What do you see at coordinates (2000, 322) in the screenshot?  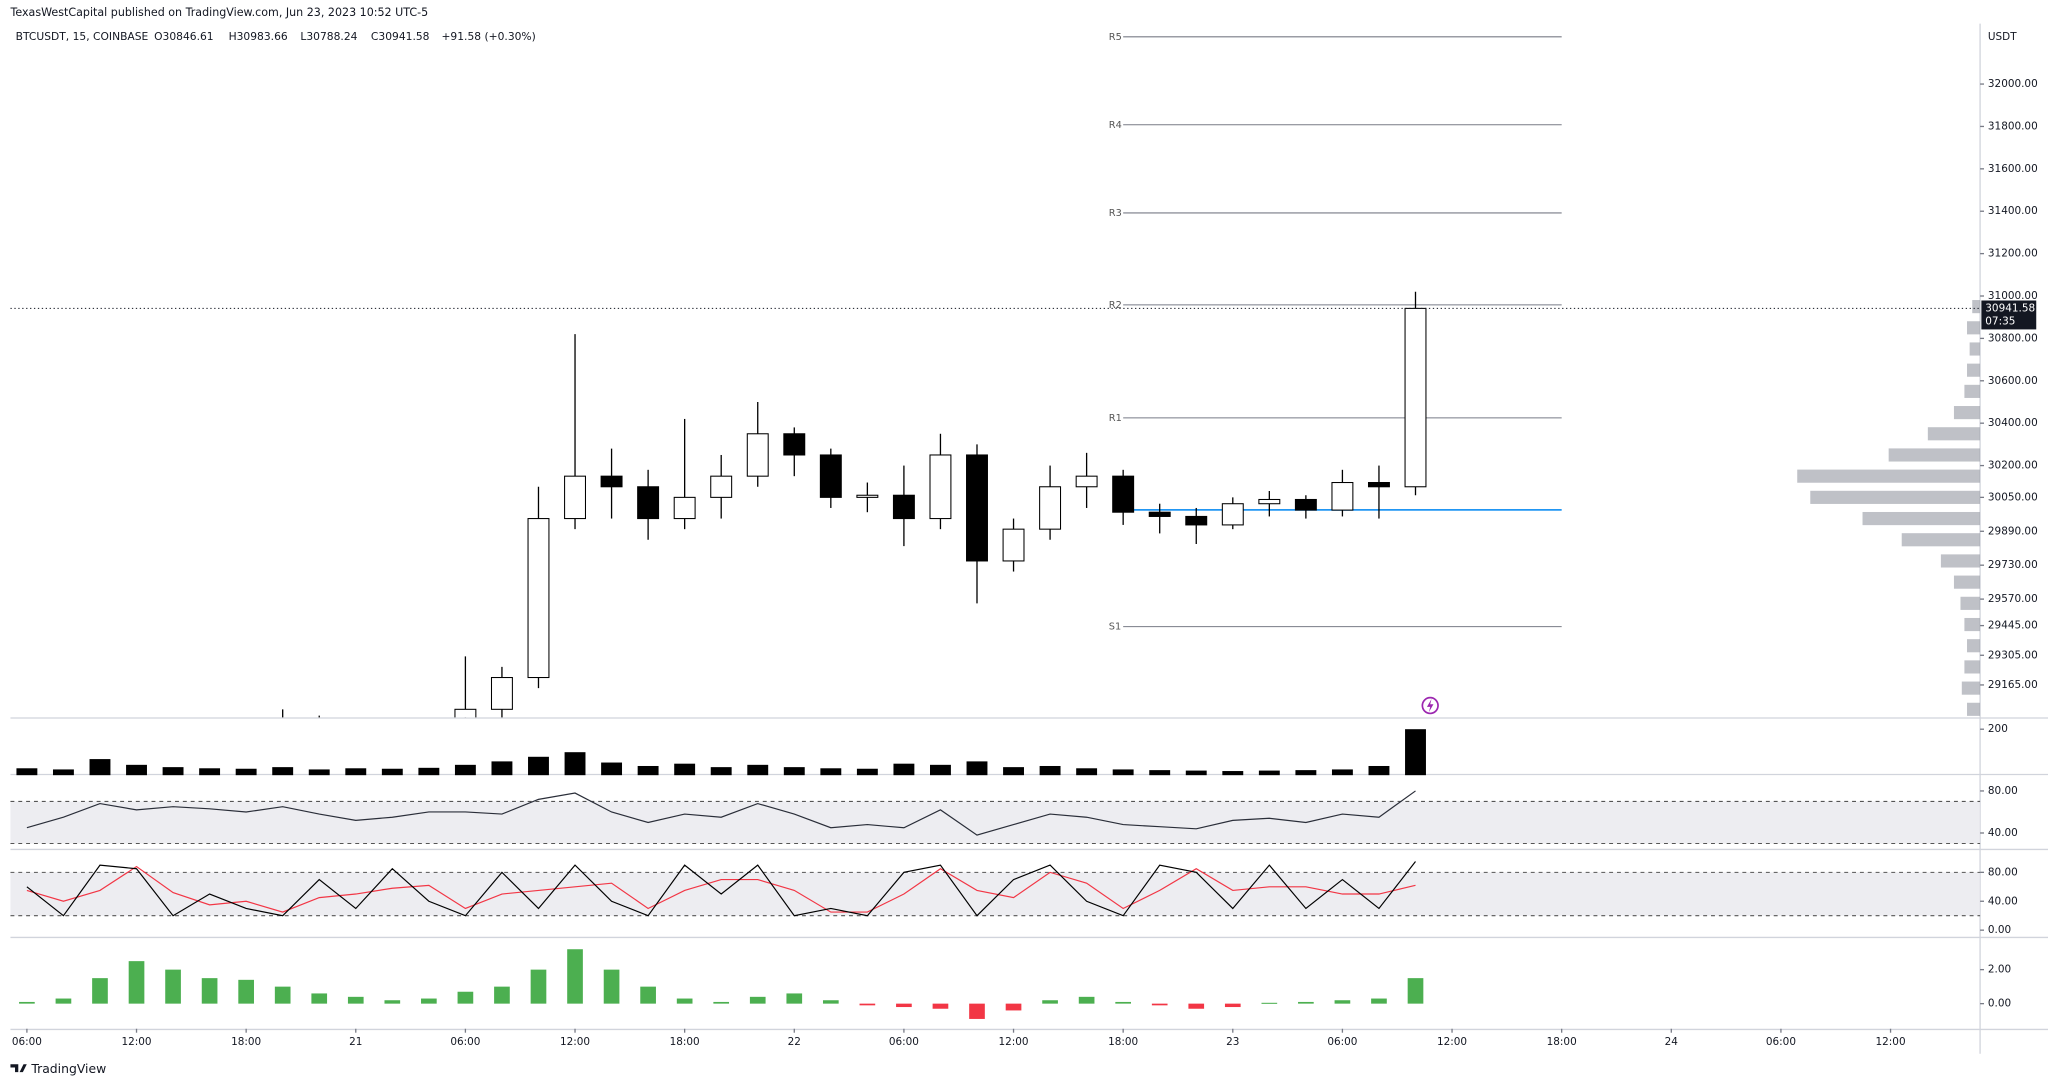 I see `countdown: 07:35` at bounding box center [2000, 322].